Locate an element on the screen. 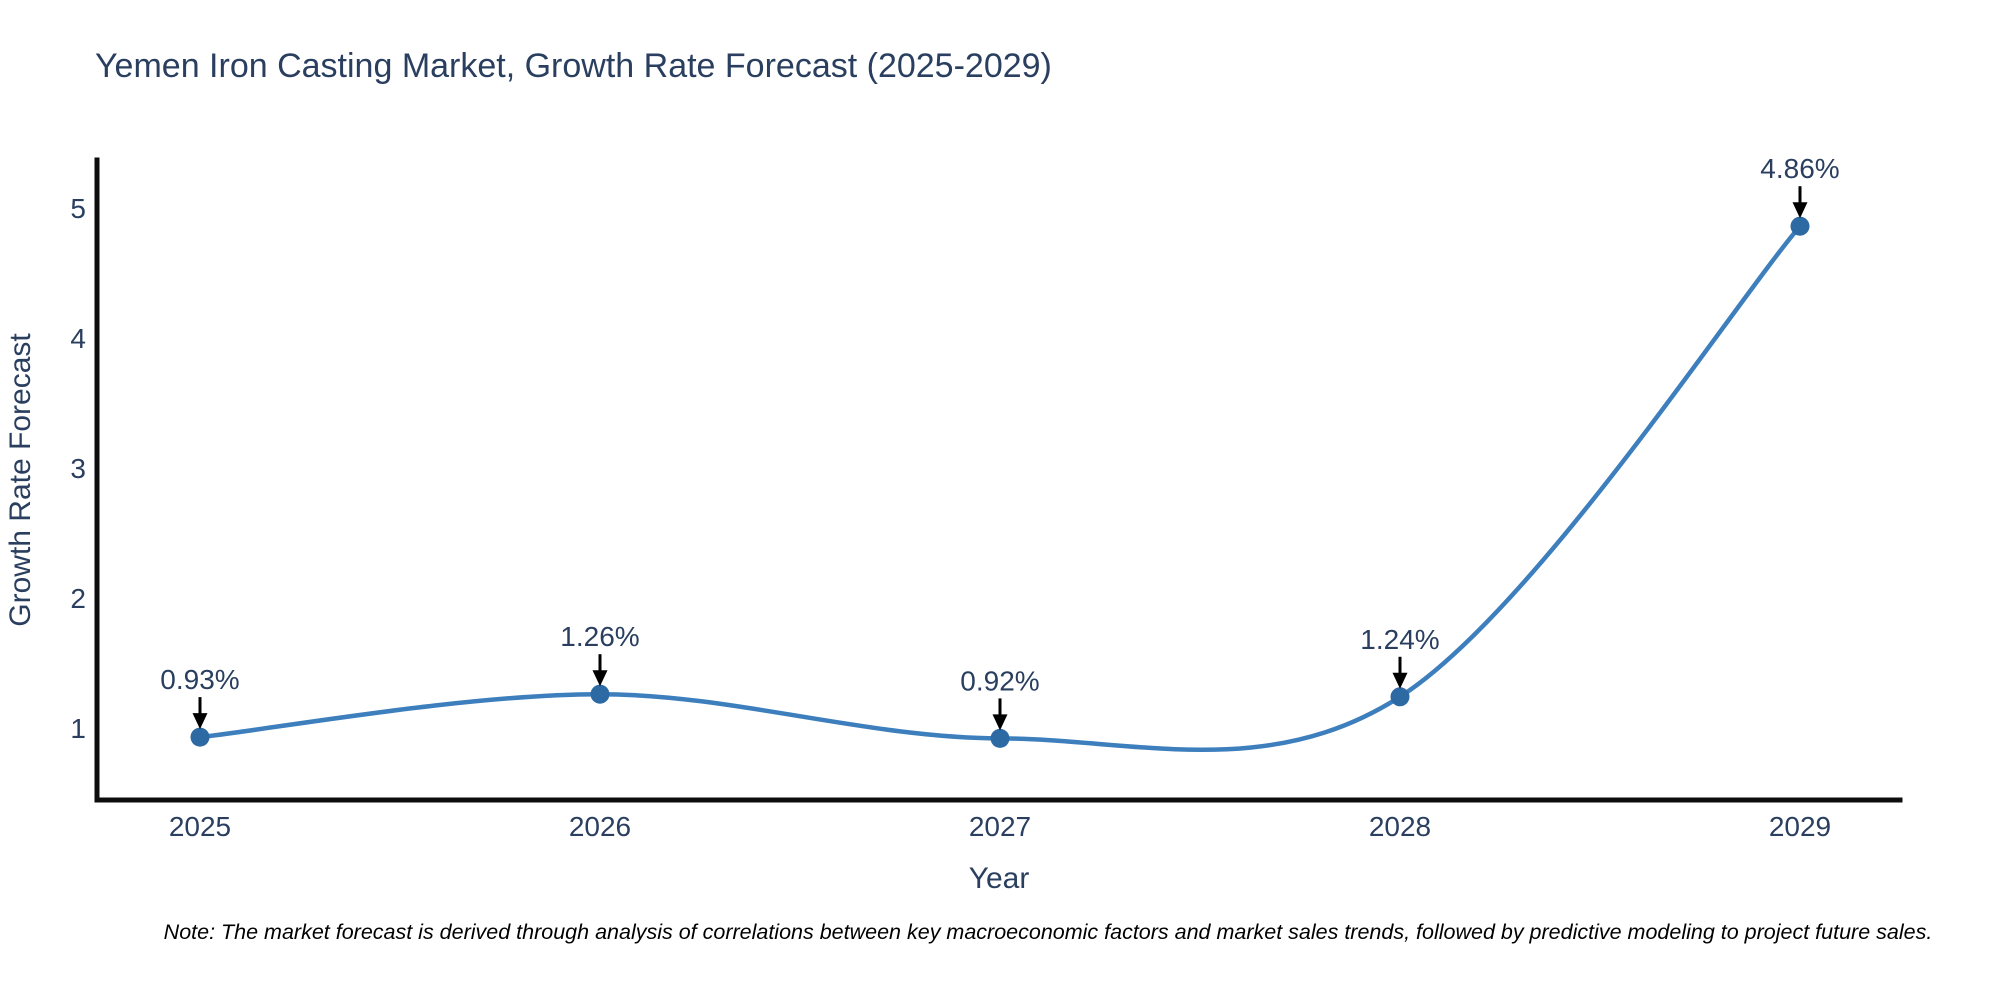 The image size is (2000, 1000). x-axis-tick-labels: 2025 2026 2027 2028 2029 is located at coordinates (1000, 826).